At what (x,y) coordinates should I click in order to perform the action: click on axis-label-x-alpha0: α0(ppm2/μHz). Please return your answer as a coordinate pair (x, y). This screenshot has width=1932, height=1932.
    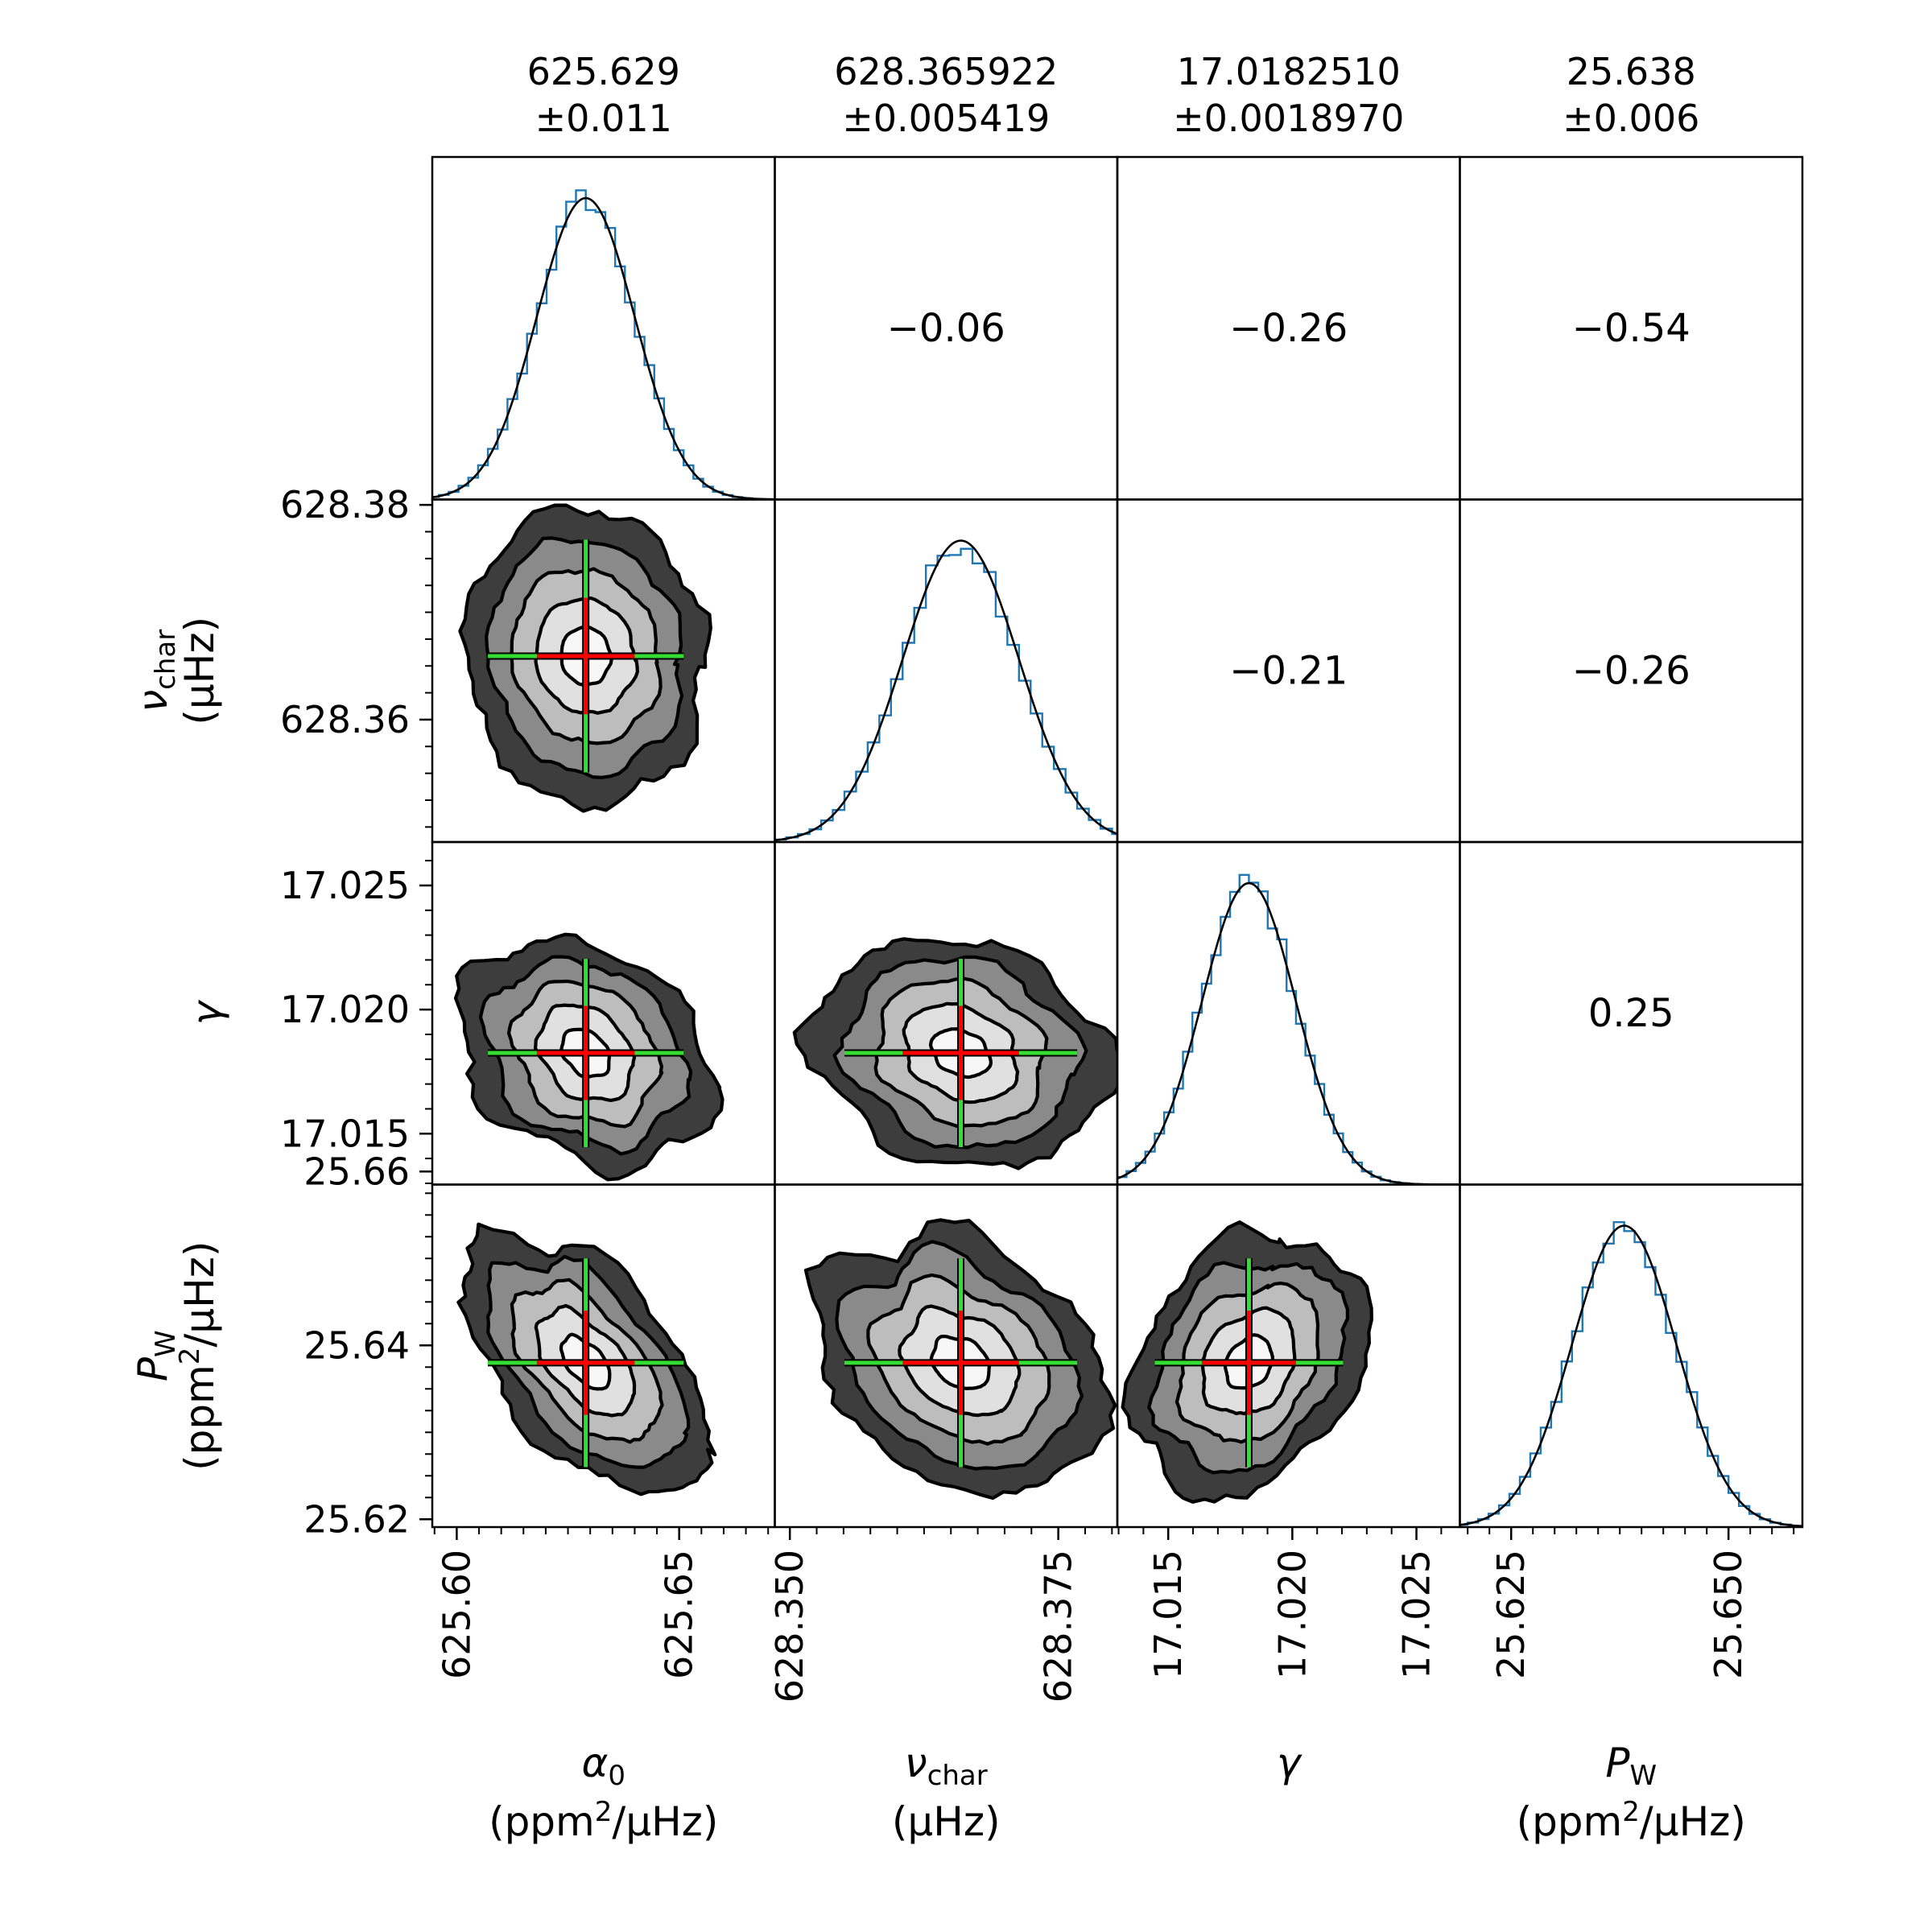
    Looking at the image, I should click on (603, 1792).